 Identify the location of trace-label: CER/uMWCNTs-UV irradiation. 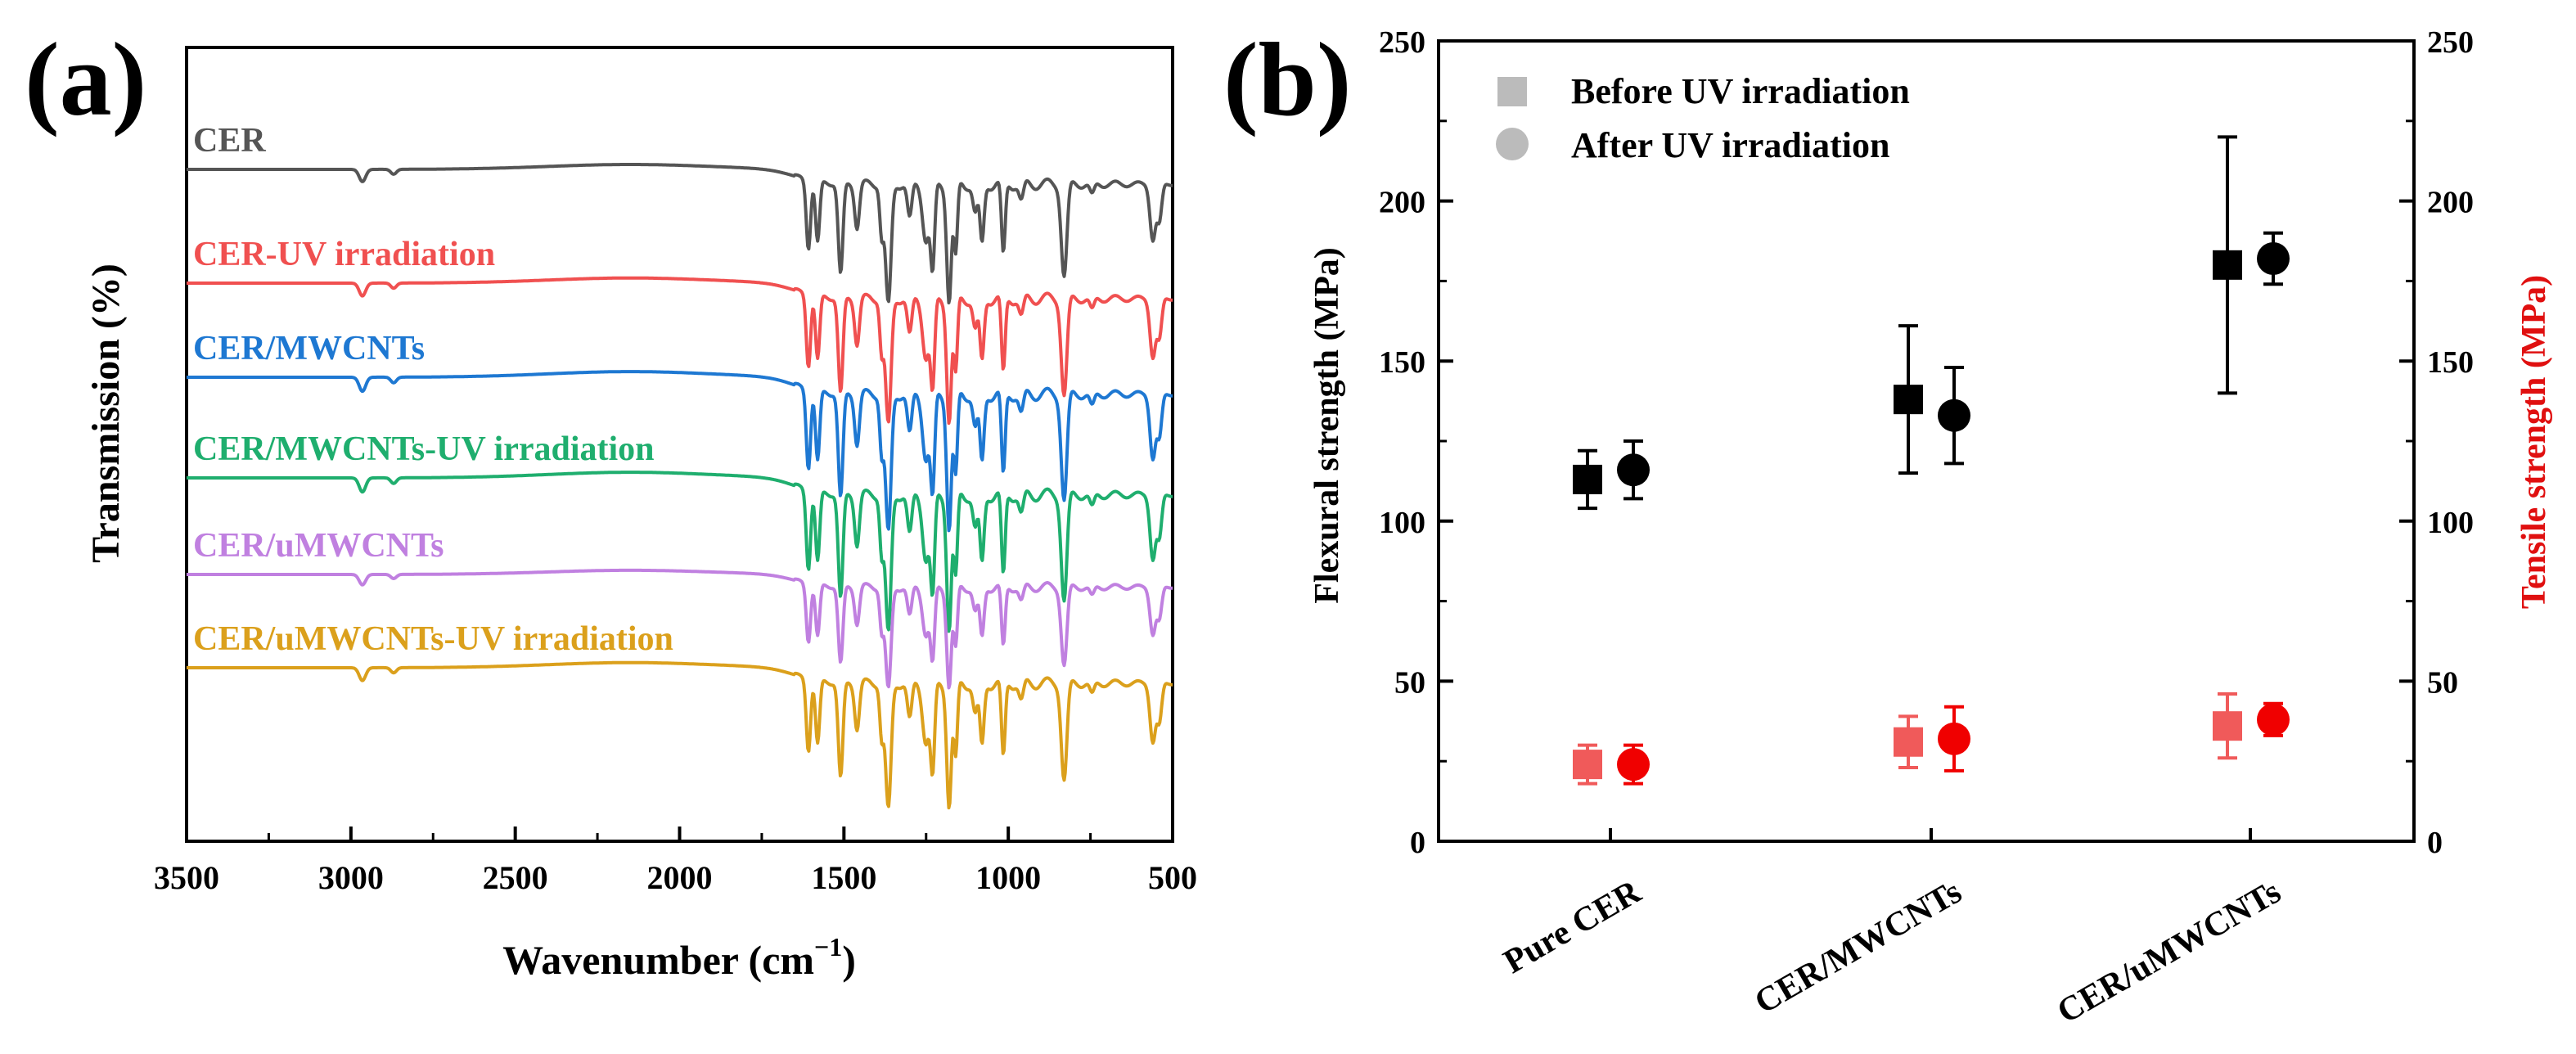
(433, 639).